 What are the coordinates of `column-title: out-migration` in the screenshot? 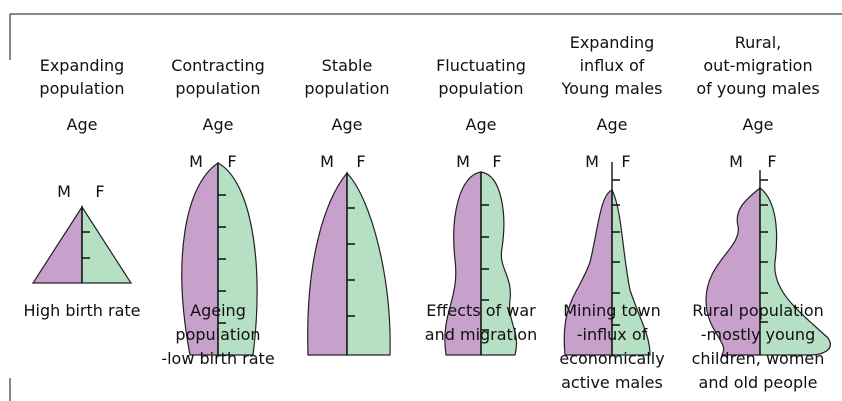 It's located at (757, 65).